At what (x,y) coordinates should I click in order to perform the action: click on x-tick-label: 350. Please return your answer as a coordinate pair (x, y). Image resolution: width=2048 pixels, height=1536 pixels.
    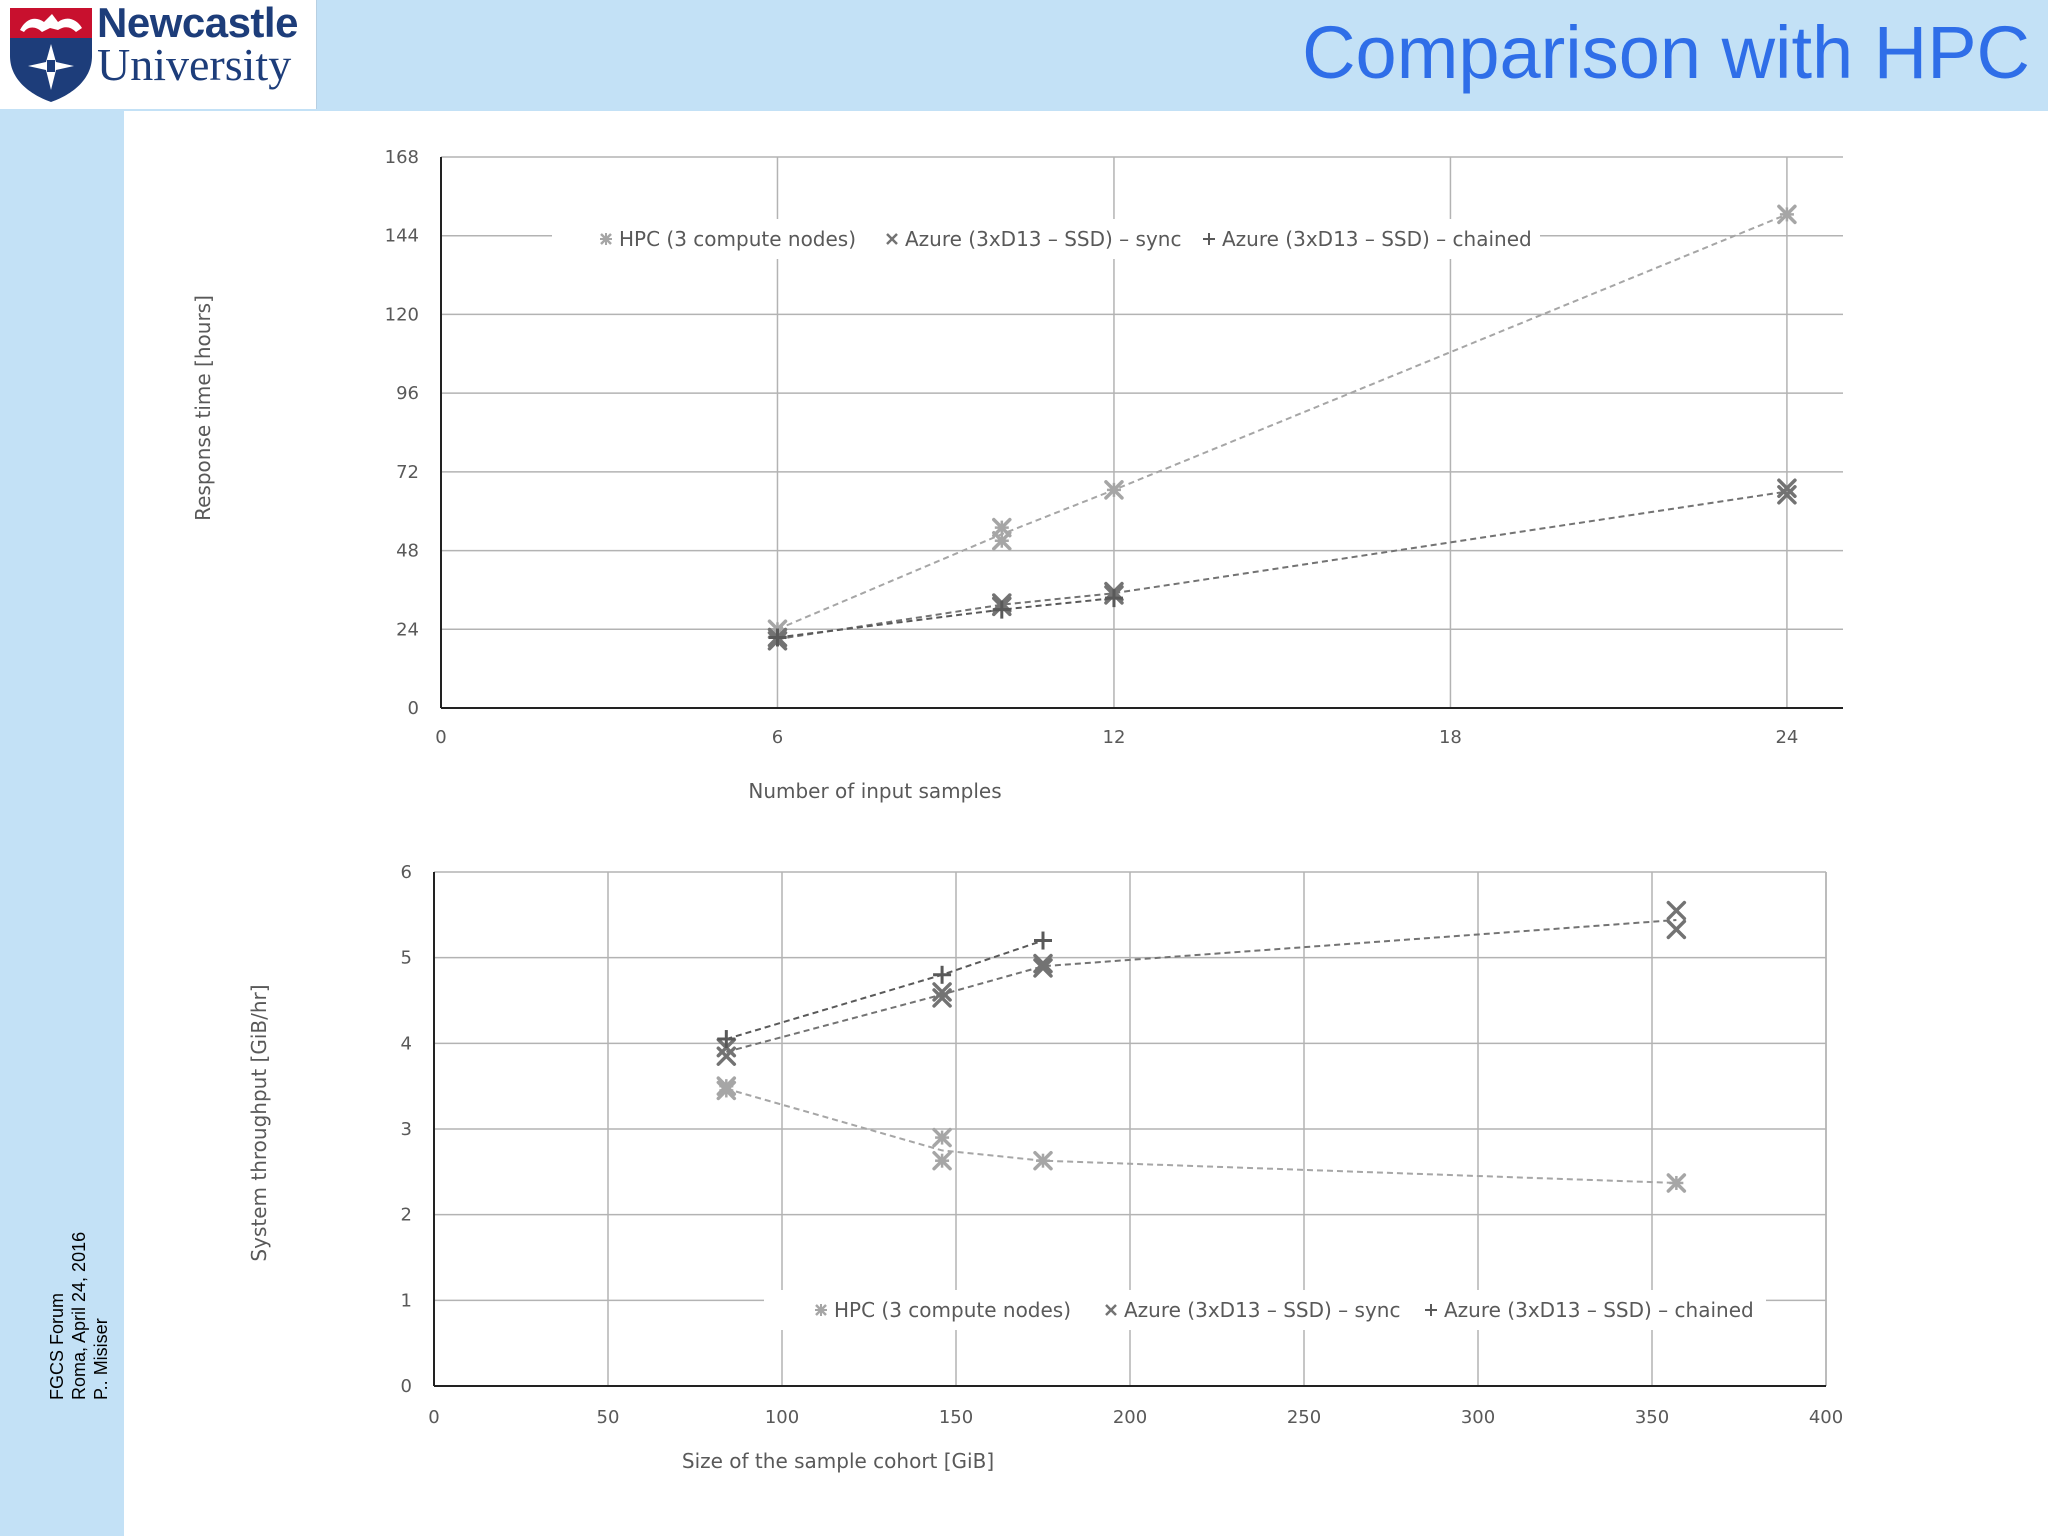
    Looking at the image, I should click on (1652, 1417).